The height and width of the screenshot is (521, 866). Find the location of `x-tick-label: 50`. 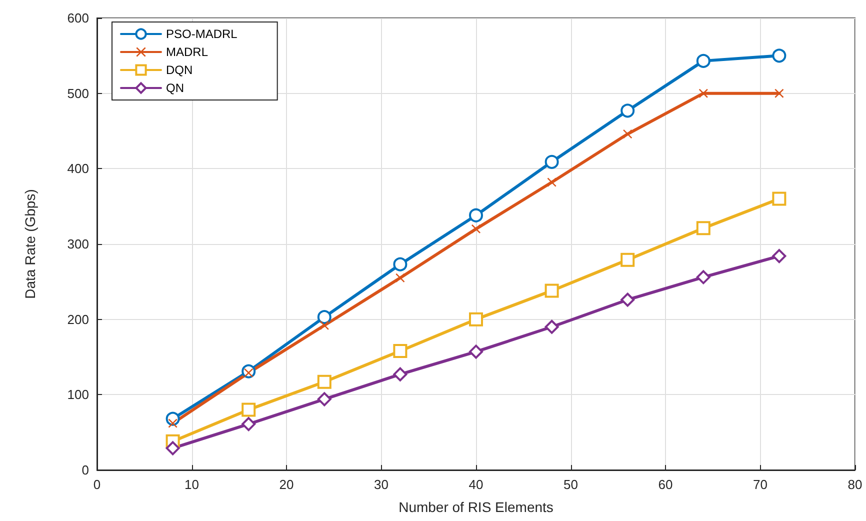

x-tick-label: 50 is located at coordinates (571, 484).